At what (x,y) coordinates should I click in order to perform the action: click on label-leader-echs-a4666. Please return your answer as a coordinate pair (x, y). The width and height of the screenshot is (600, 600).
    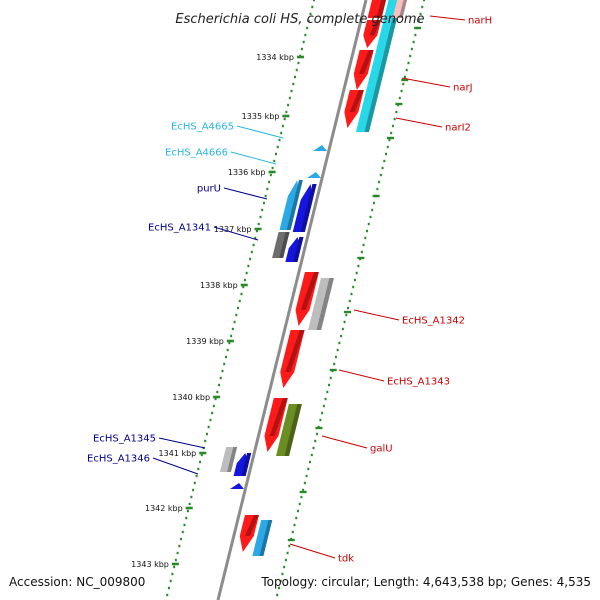
    Looking at the image, I should click on (253, 158).